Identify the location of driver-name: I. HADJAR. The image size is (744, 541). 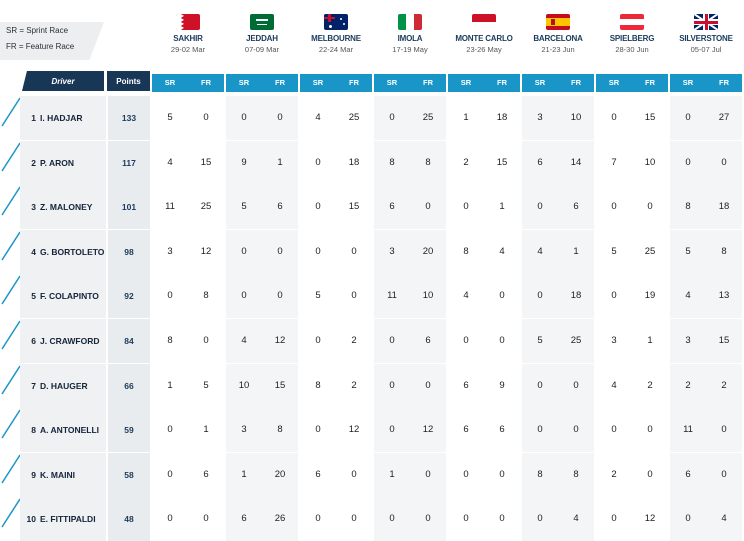
(61, 118).